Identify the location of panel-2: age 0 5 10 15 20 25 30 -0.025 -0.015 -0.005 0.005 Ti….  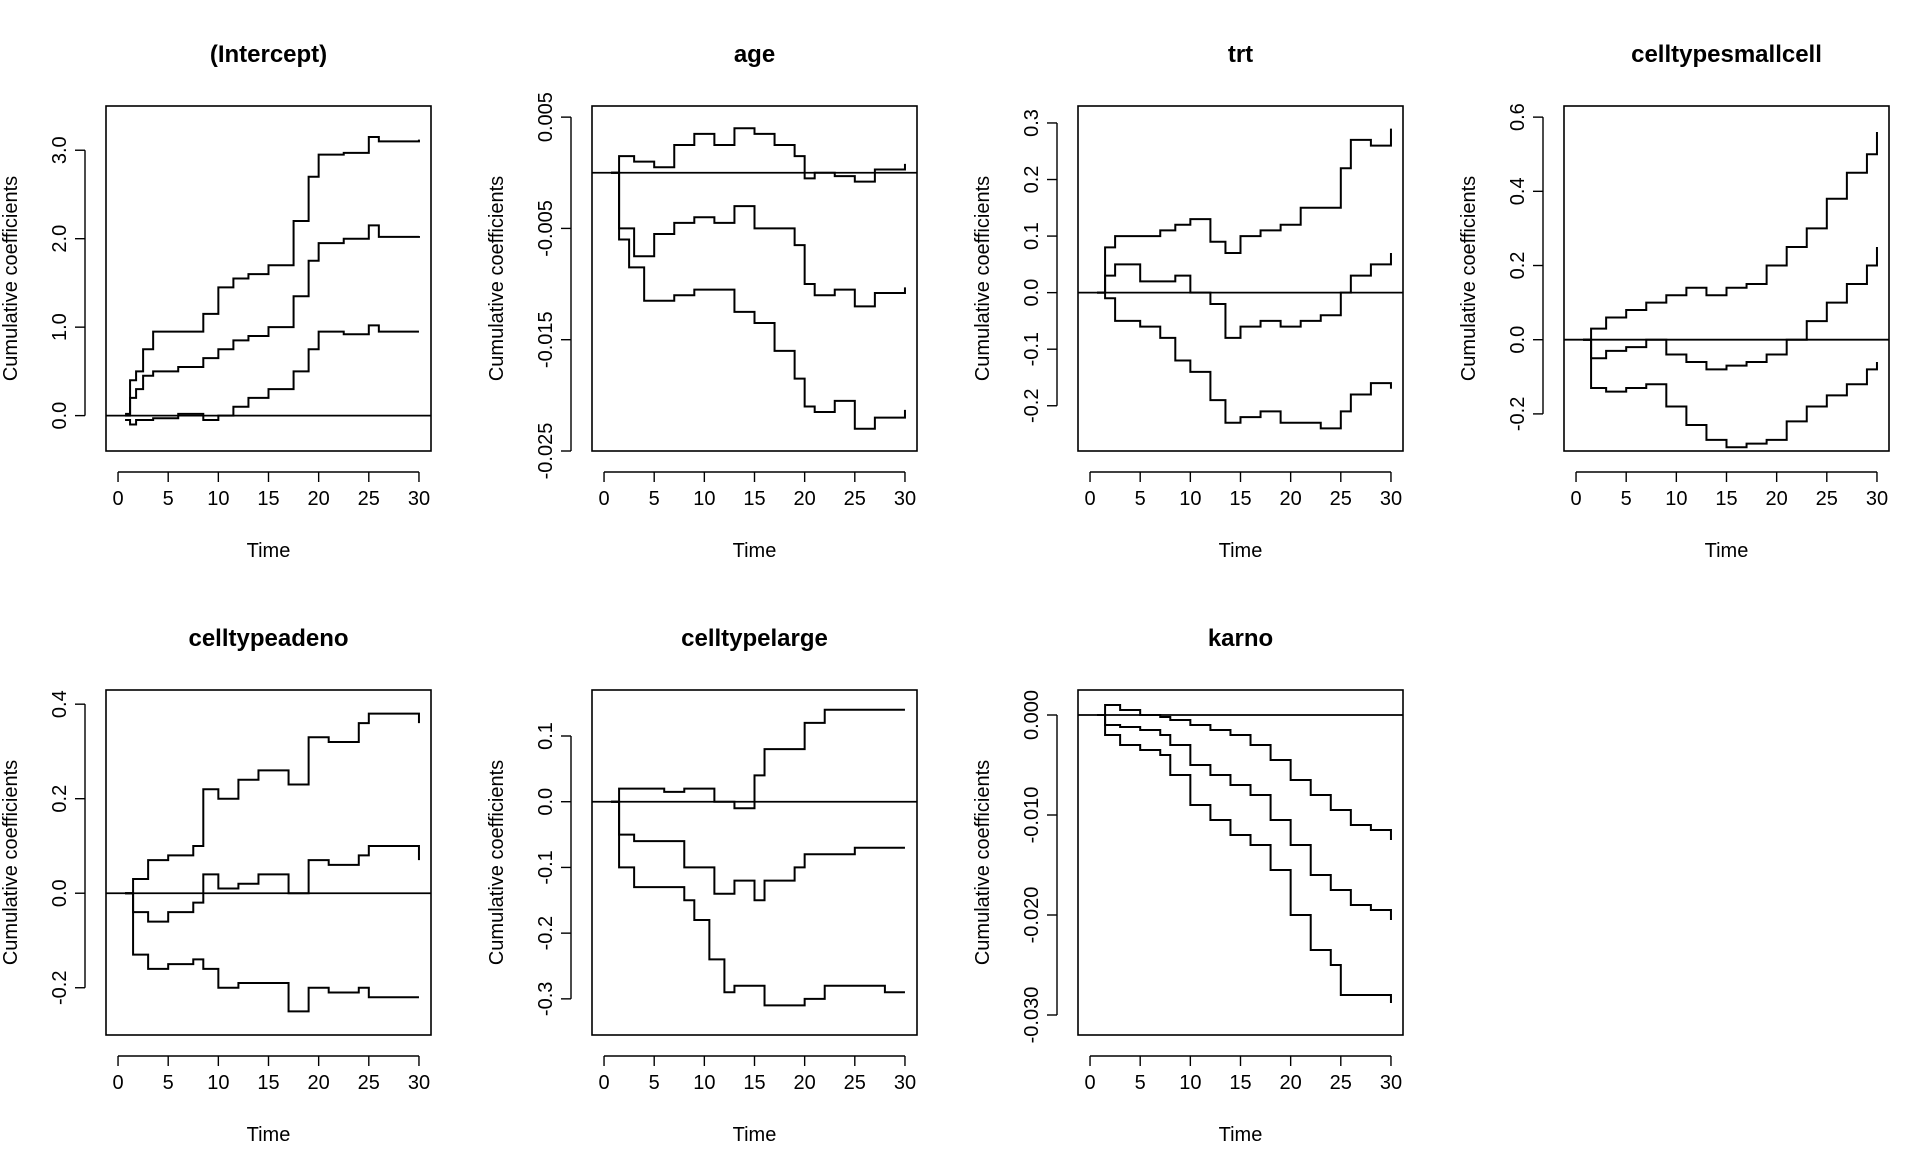
(702, 301).